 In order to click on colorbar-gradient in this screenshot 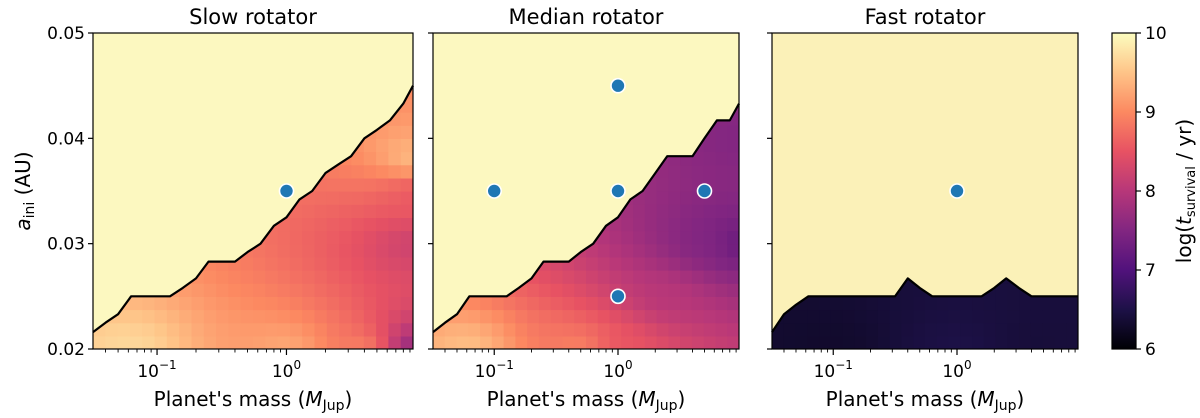, I will do `click(1124, 191)`.